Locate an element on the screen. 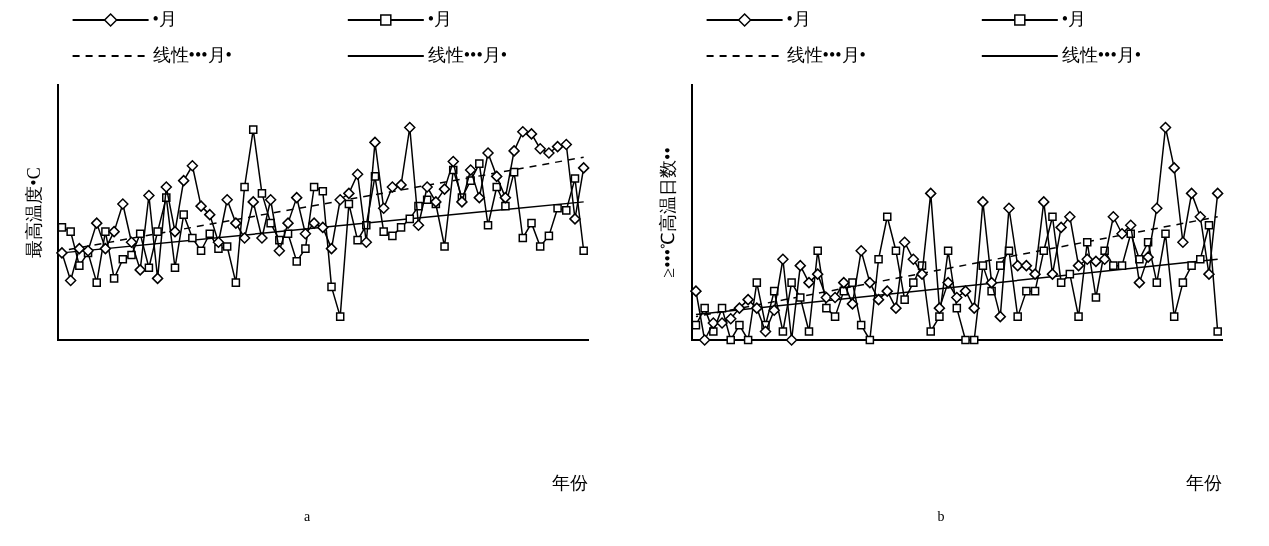 The width and height of the screenshot is (1269, 546). text: b is located at coordinates (941, 517).